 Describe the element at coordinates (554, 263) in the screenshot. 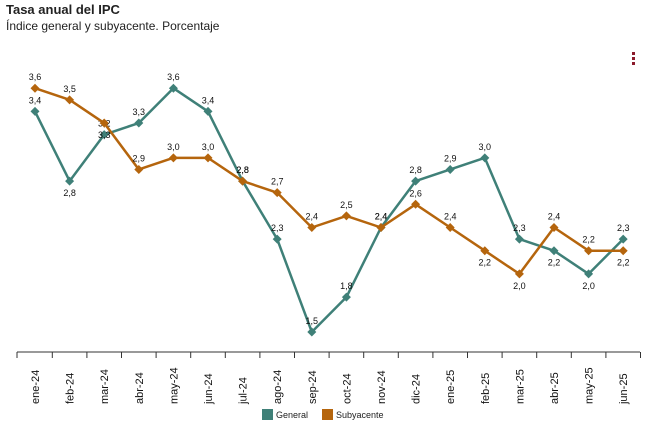

I see `data-label-general: 2,2` at that location.